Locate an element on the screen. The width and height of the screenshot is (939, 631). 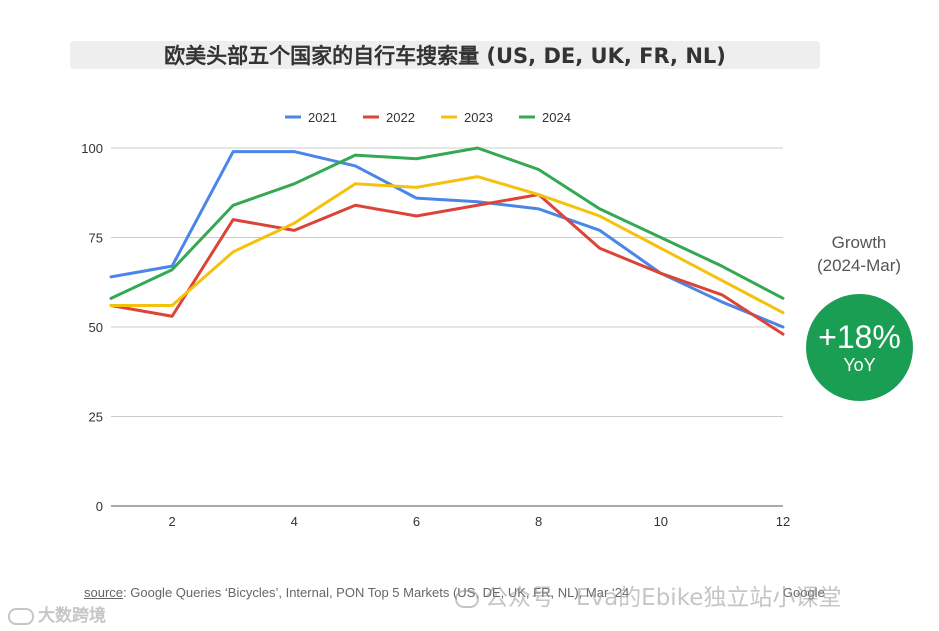
x-tick-label: 2 is located at coordinates (171, 521).